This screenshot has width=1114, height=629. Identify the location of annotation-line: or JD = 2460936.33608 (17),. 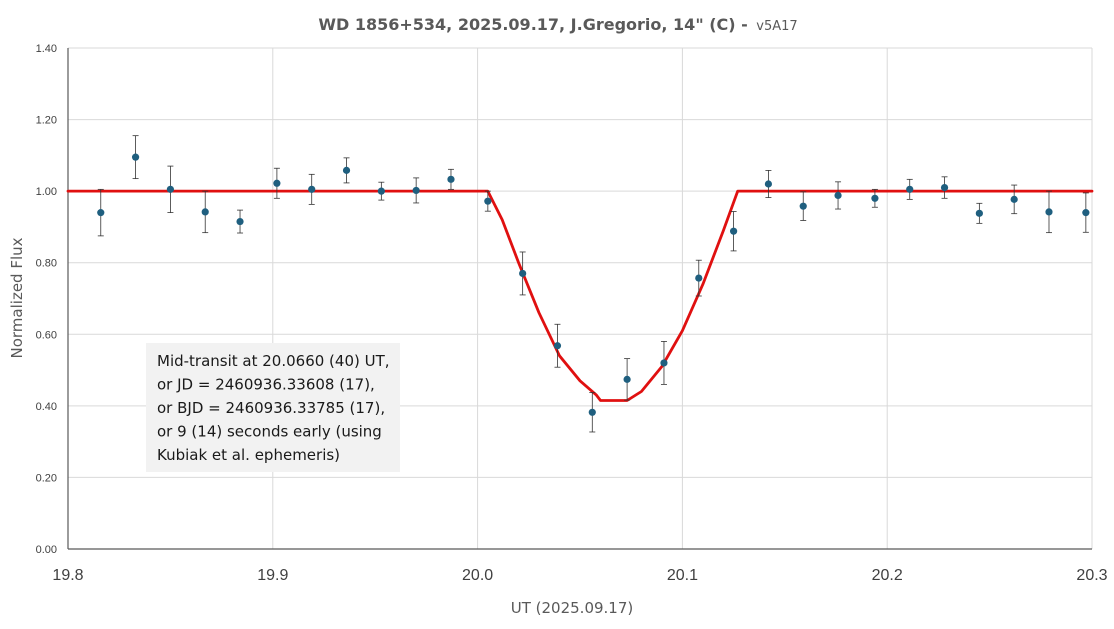
(266, 385).